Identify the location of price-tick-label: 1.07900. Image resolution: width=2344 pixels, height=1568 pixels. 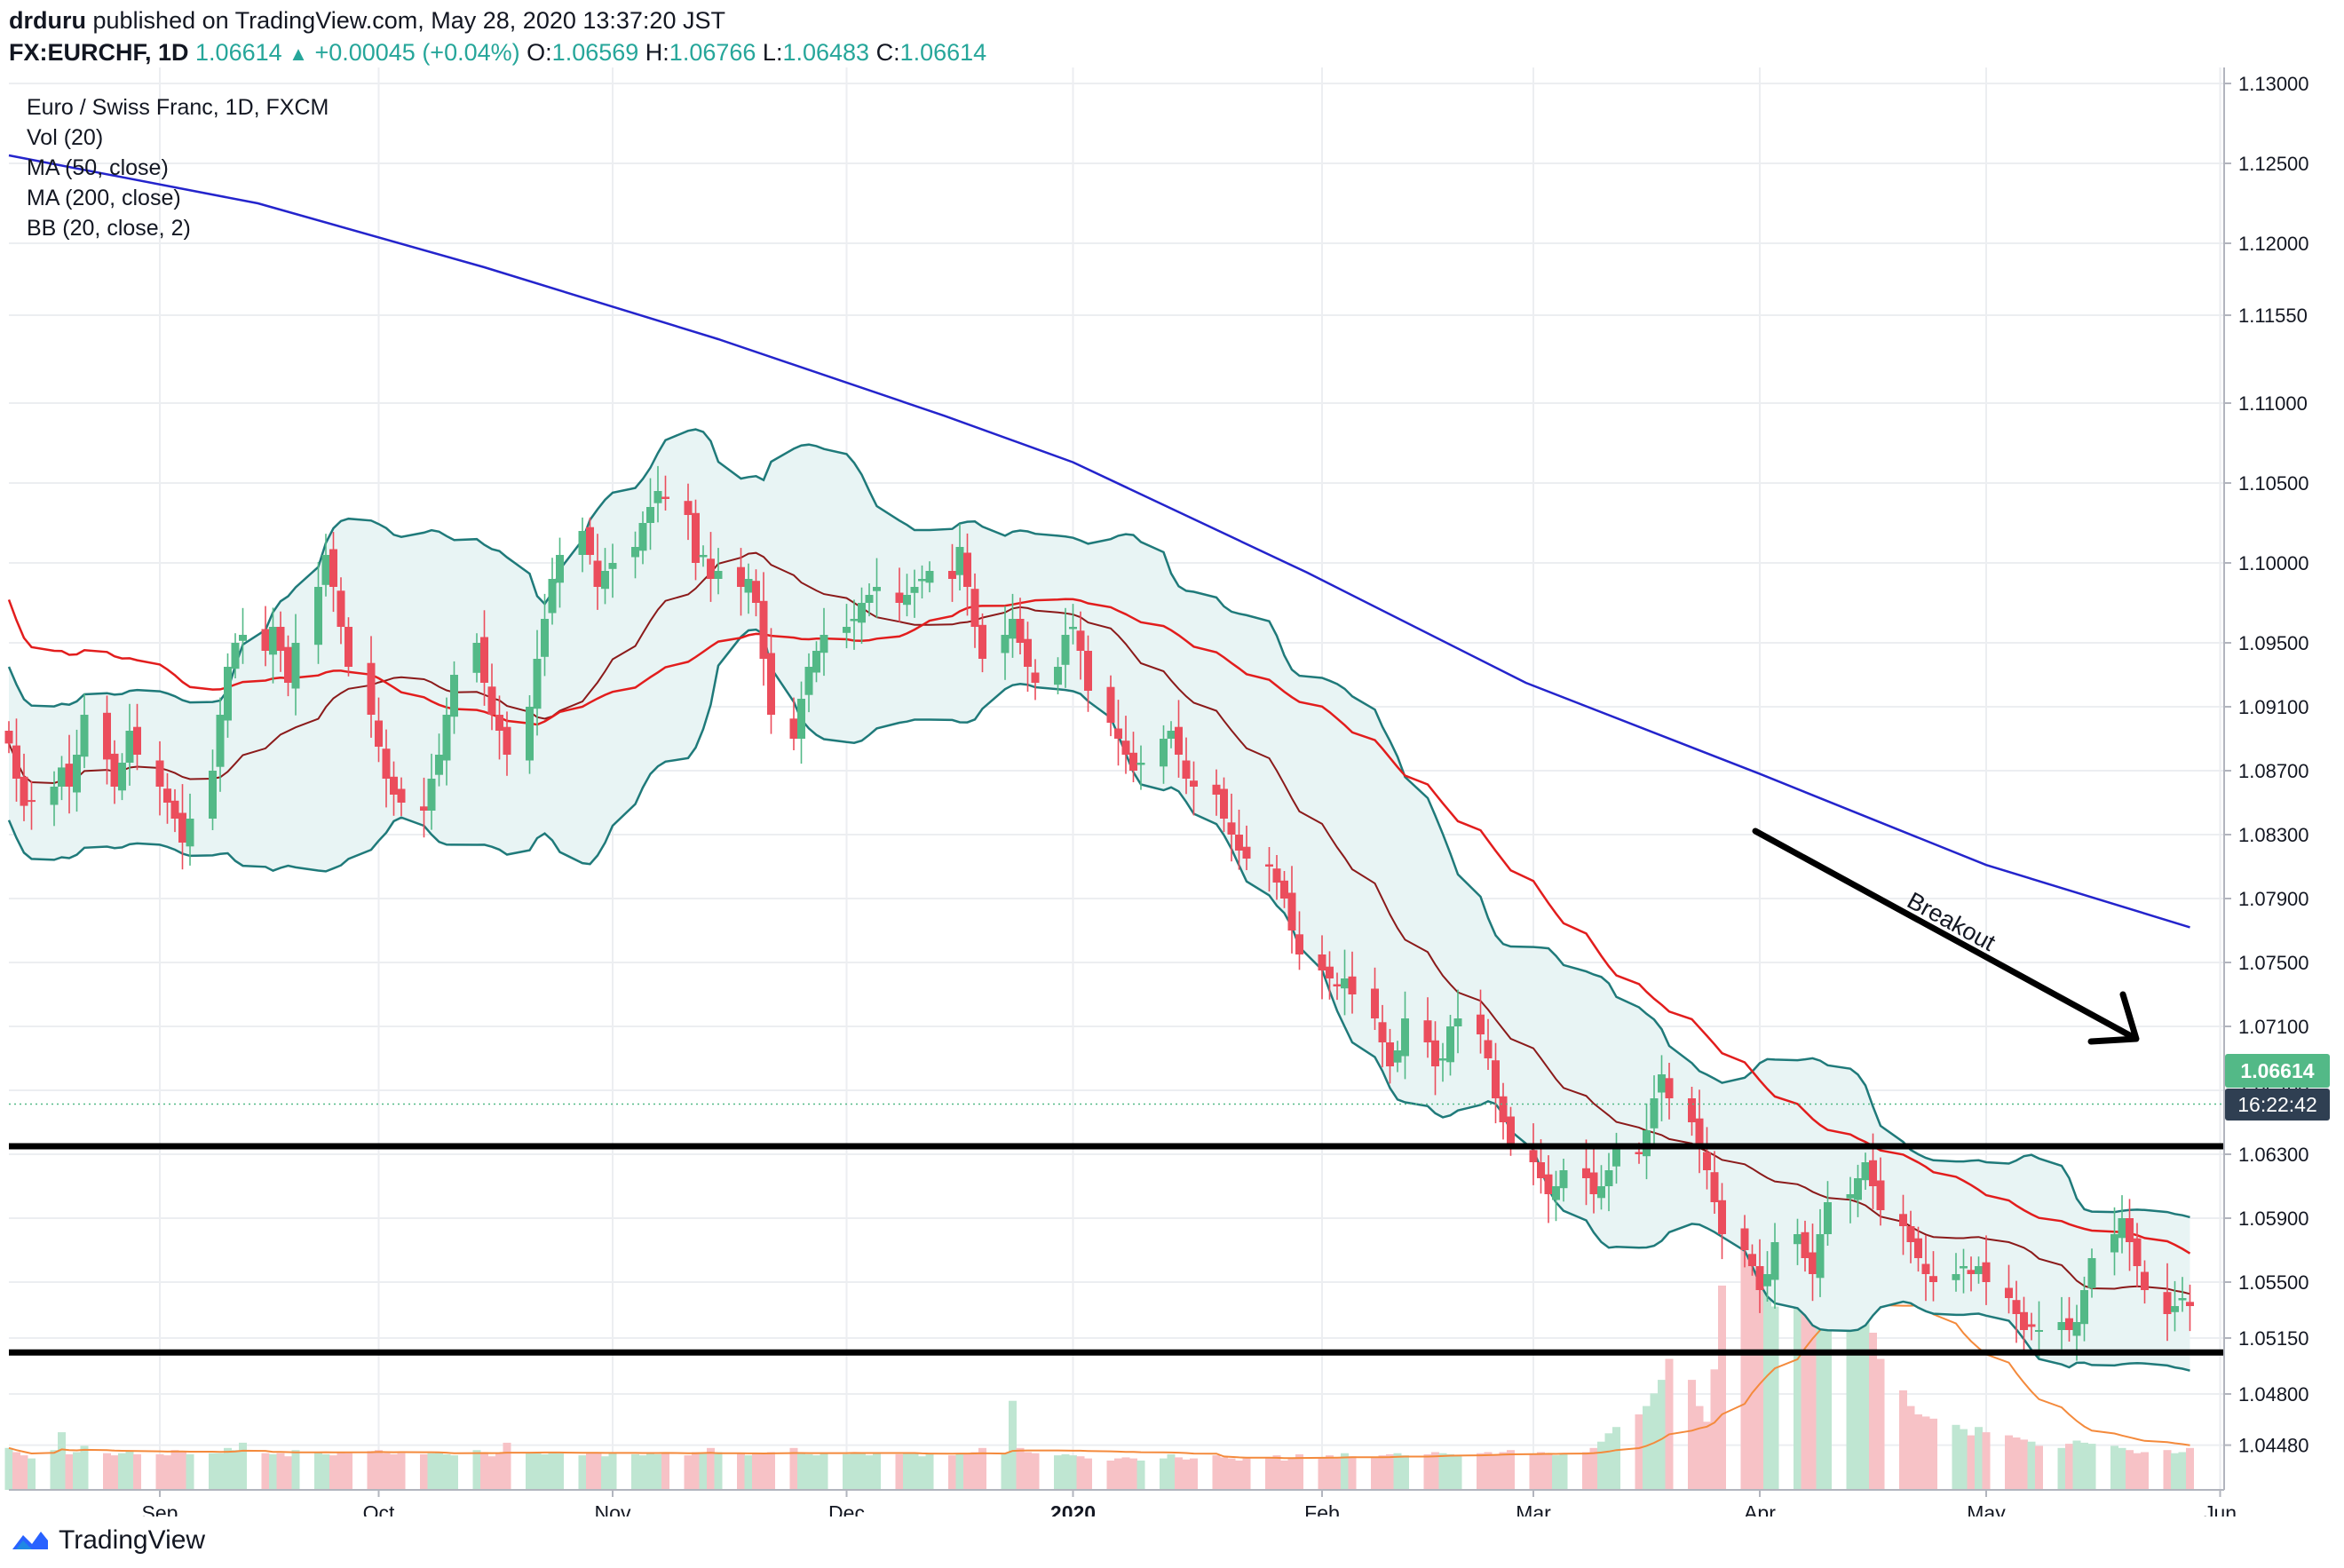
(2274, 899).